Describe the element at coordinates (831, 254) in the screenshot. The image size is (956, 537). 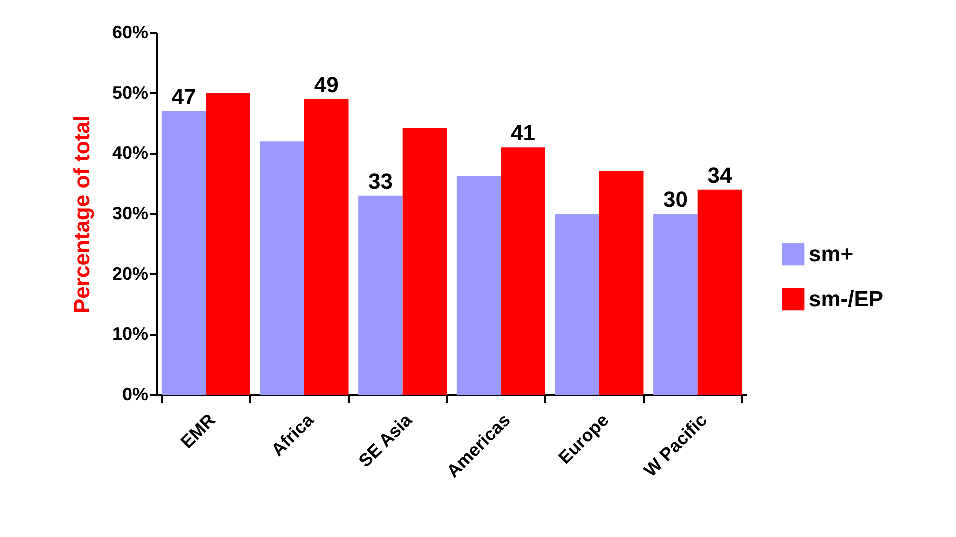
I see `legend-label: sm+` at that location.